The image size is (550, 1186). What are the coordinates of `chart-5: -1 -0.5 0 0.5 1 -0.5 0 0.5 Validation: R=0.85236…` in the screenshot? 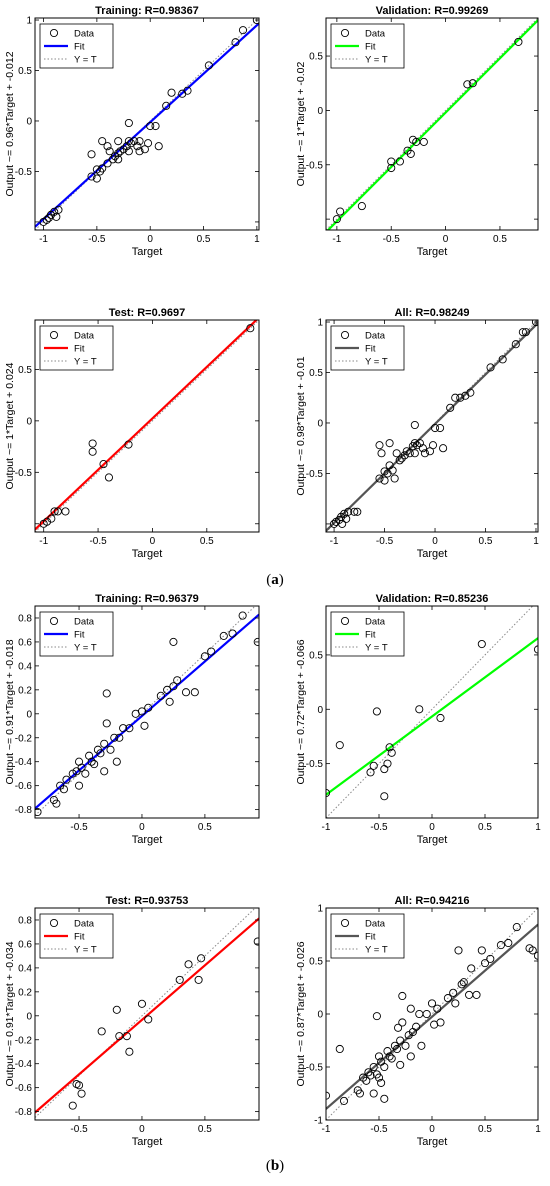 It's located at (418, 719).